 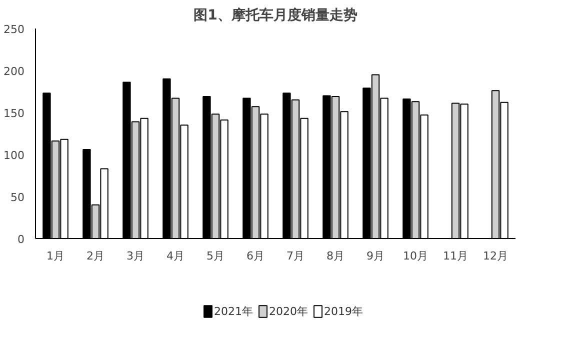 I want to click on x-tick-label: 11月, so click(x=455, y=256).